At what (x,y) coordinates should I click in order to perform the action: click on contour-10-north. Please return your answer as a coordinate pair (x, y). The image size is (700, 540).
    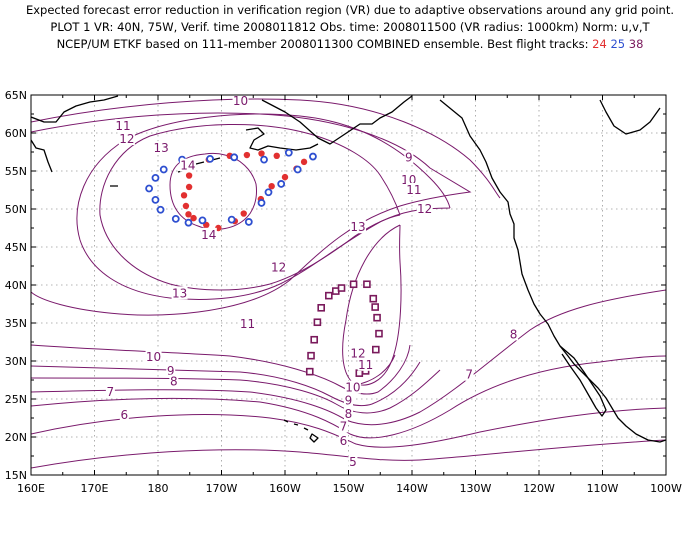
    Looking at the image, I should click on (266, 148).